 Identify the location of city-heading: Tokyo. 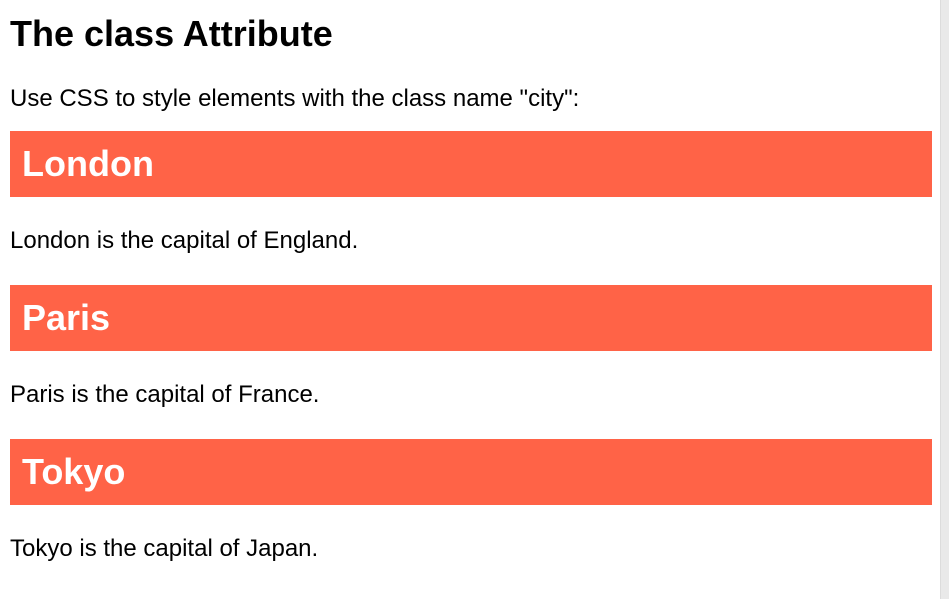
(471, 472).